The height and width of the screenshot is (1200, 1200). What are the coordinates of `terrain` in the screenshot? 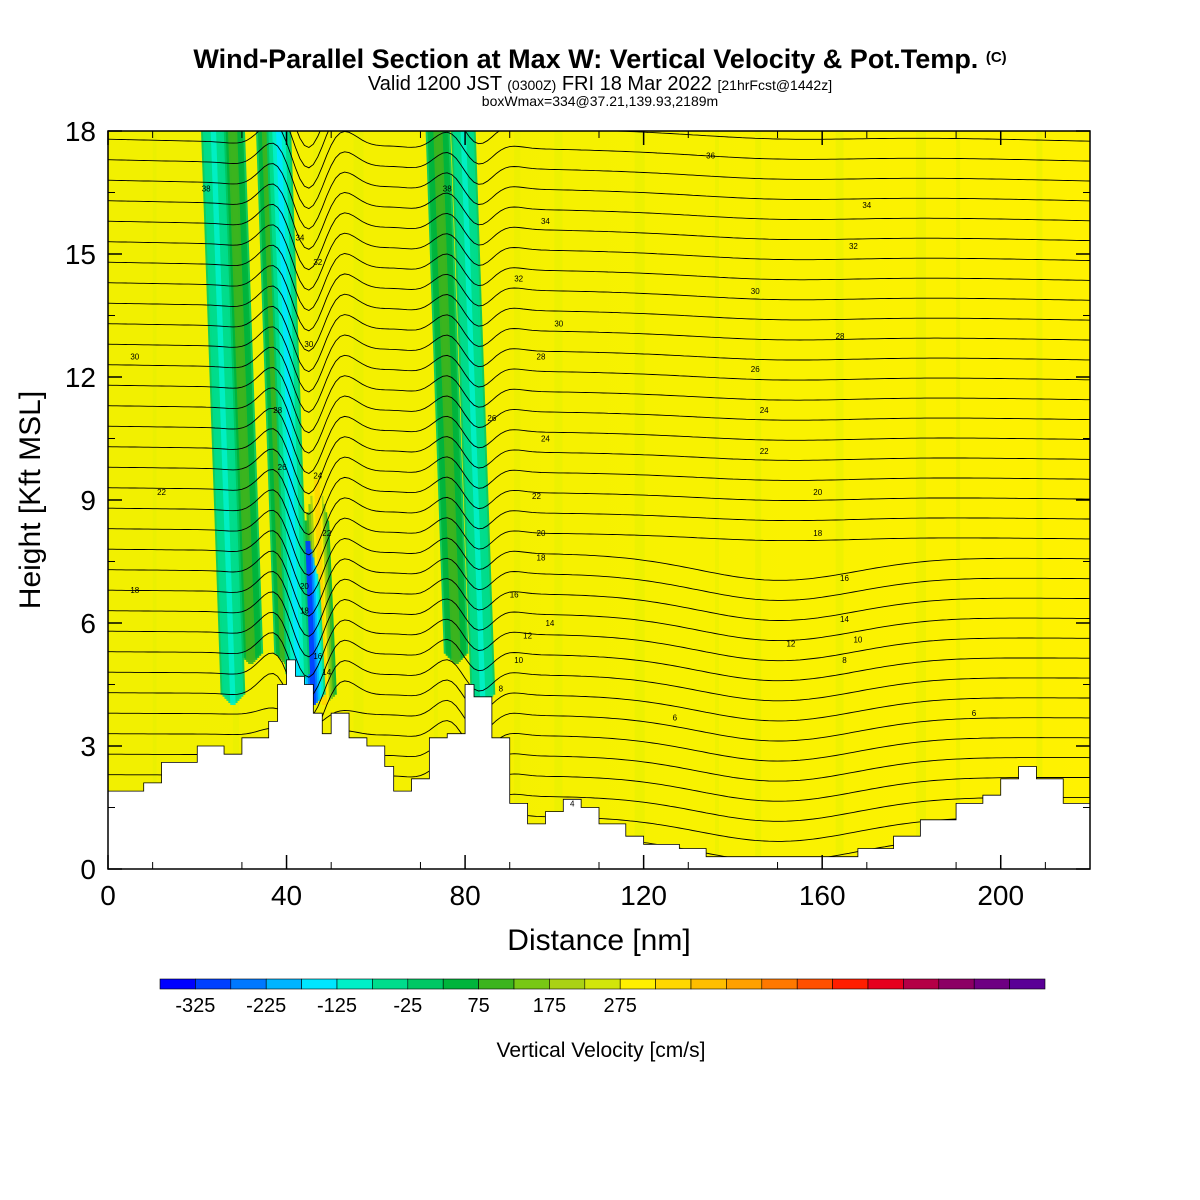 It's located at (599, 764).